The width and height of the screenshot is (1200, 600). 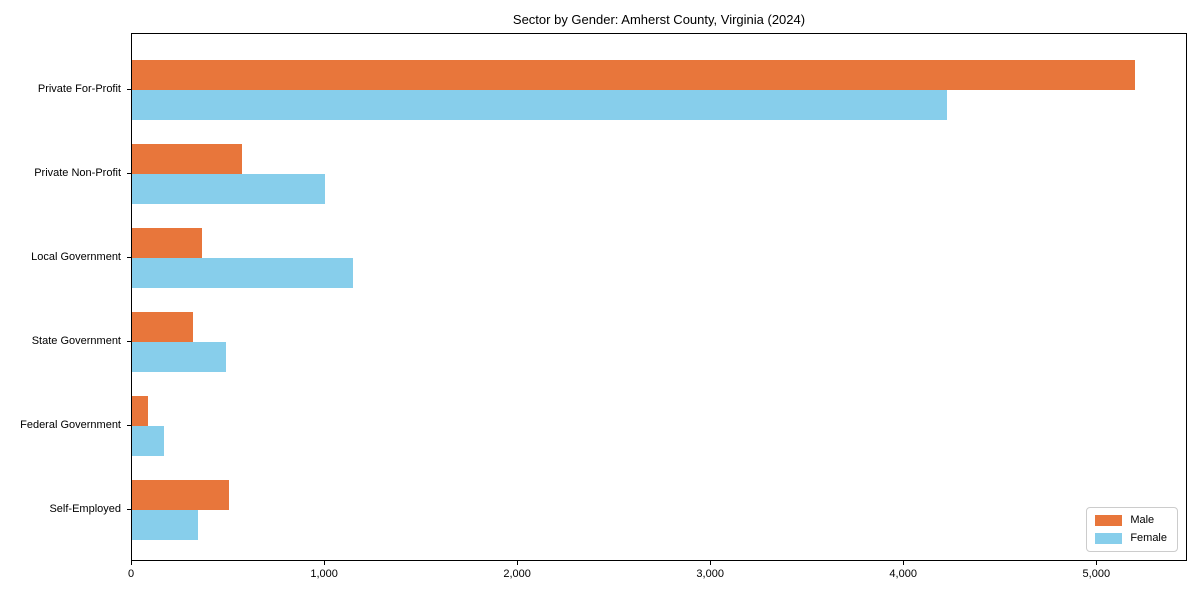 What do you see at coordinates (85, 509) in the screenshot?
I see `y-tick-label: Self-Employed` at bounding box center [85, 509].